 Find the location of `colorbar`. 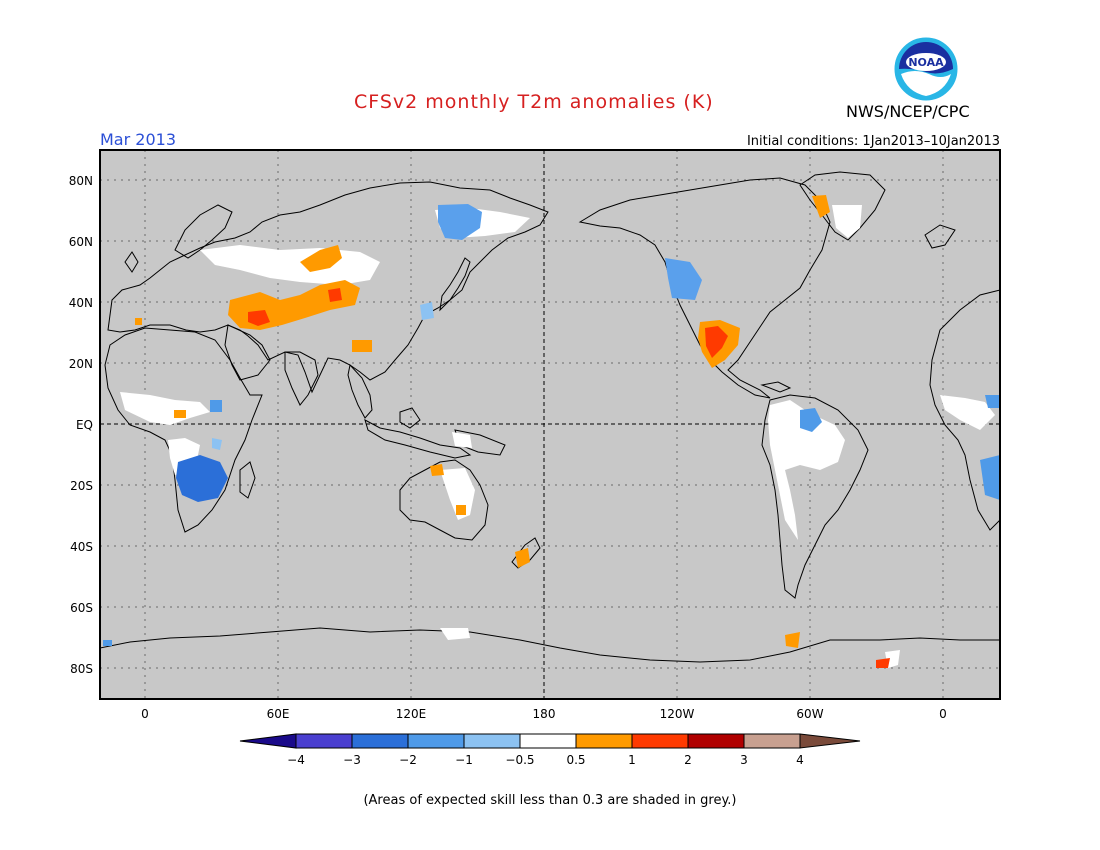

colorbar is located at coordinates (550, 741).